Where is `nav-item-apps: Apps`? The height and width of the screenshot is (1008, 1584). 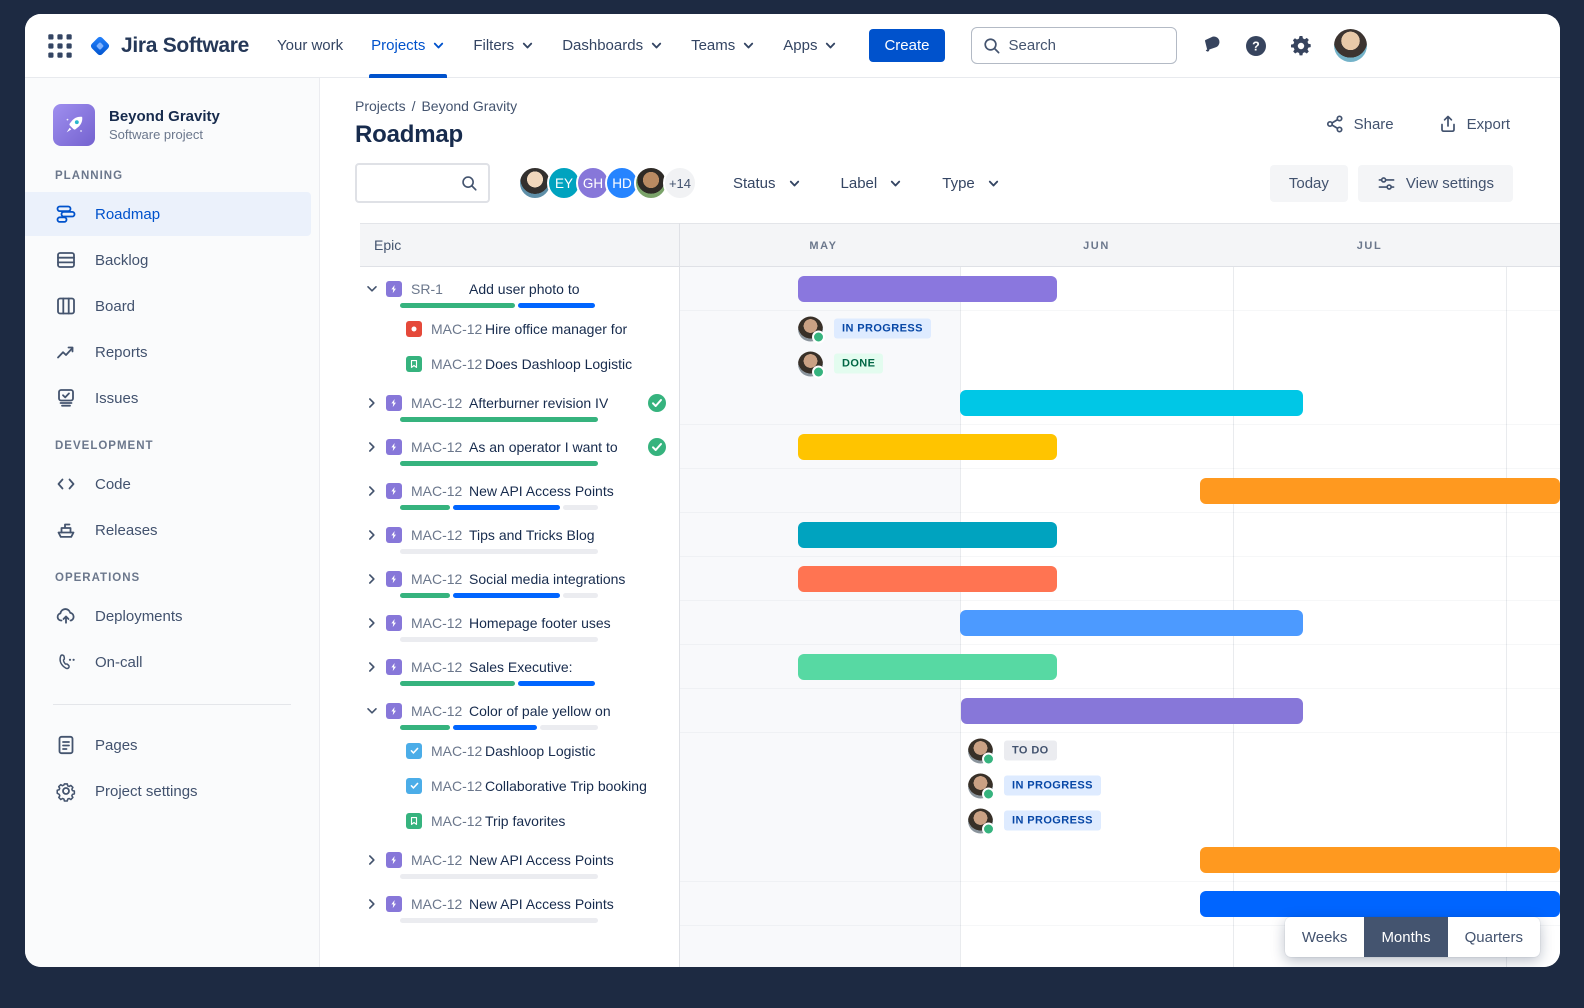 nav-item-apps: Apps is located at coordinates (810, 46).